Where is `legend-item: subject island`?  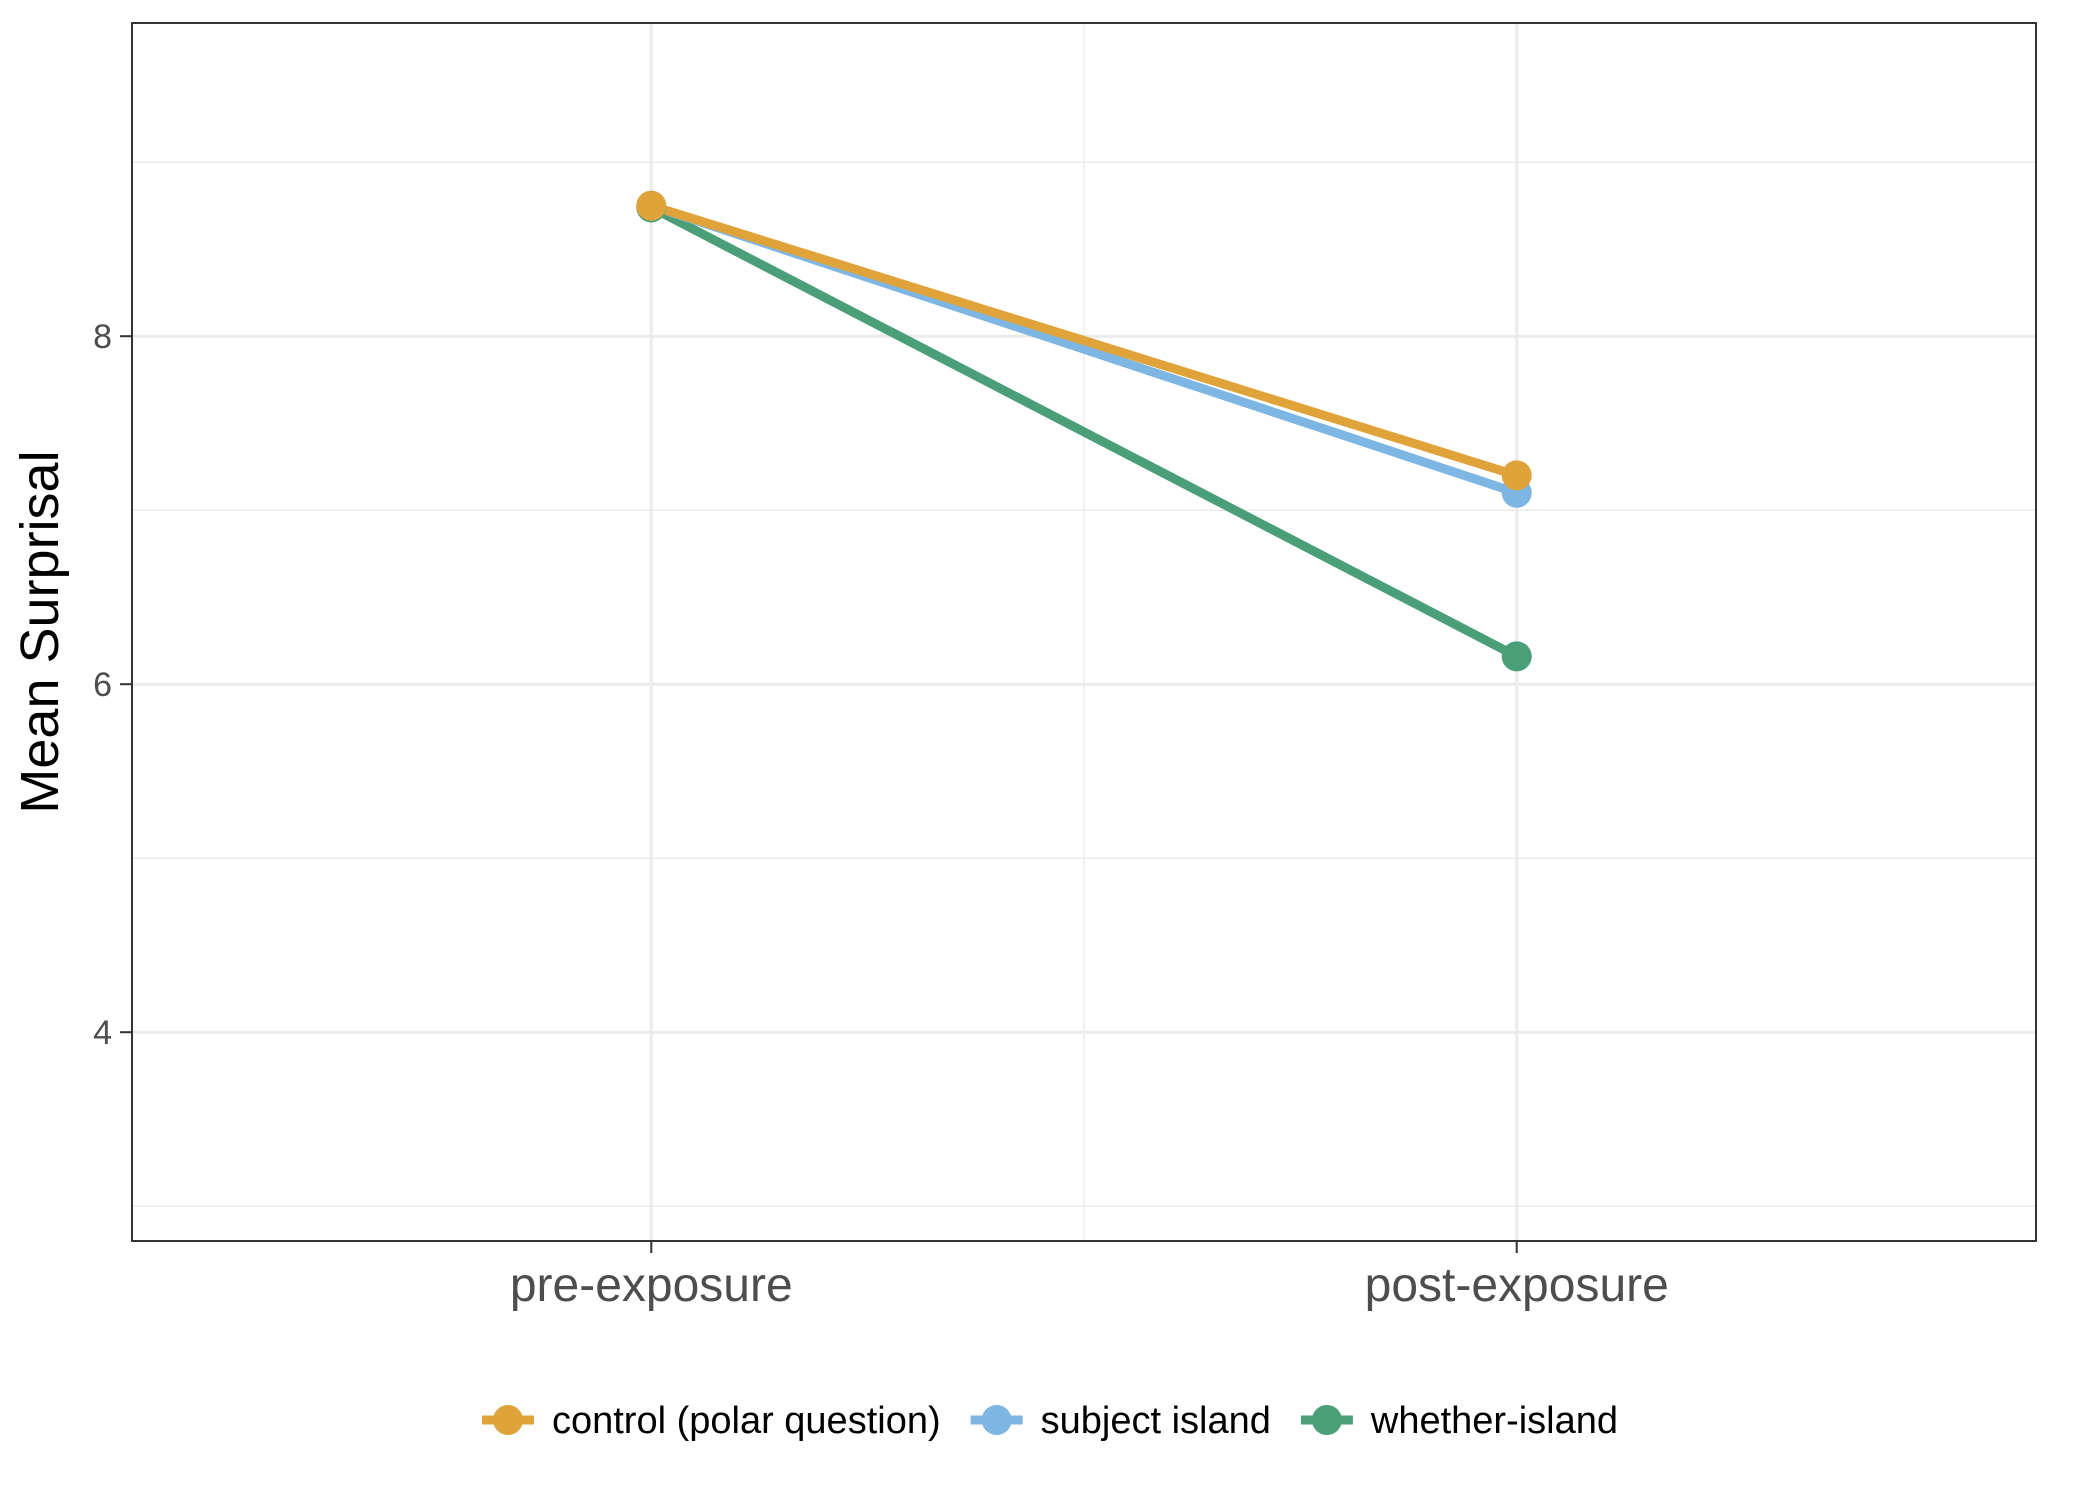 legend-item: subject island is located at coordinates (1120, 1421).